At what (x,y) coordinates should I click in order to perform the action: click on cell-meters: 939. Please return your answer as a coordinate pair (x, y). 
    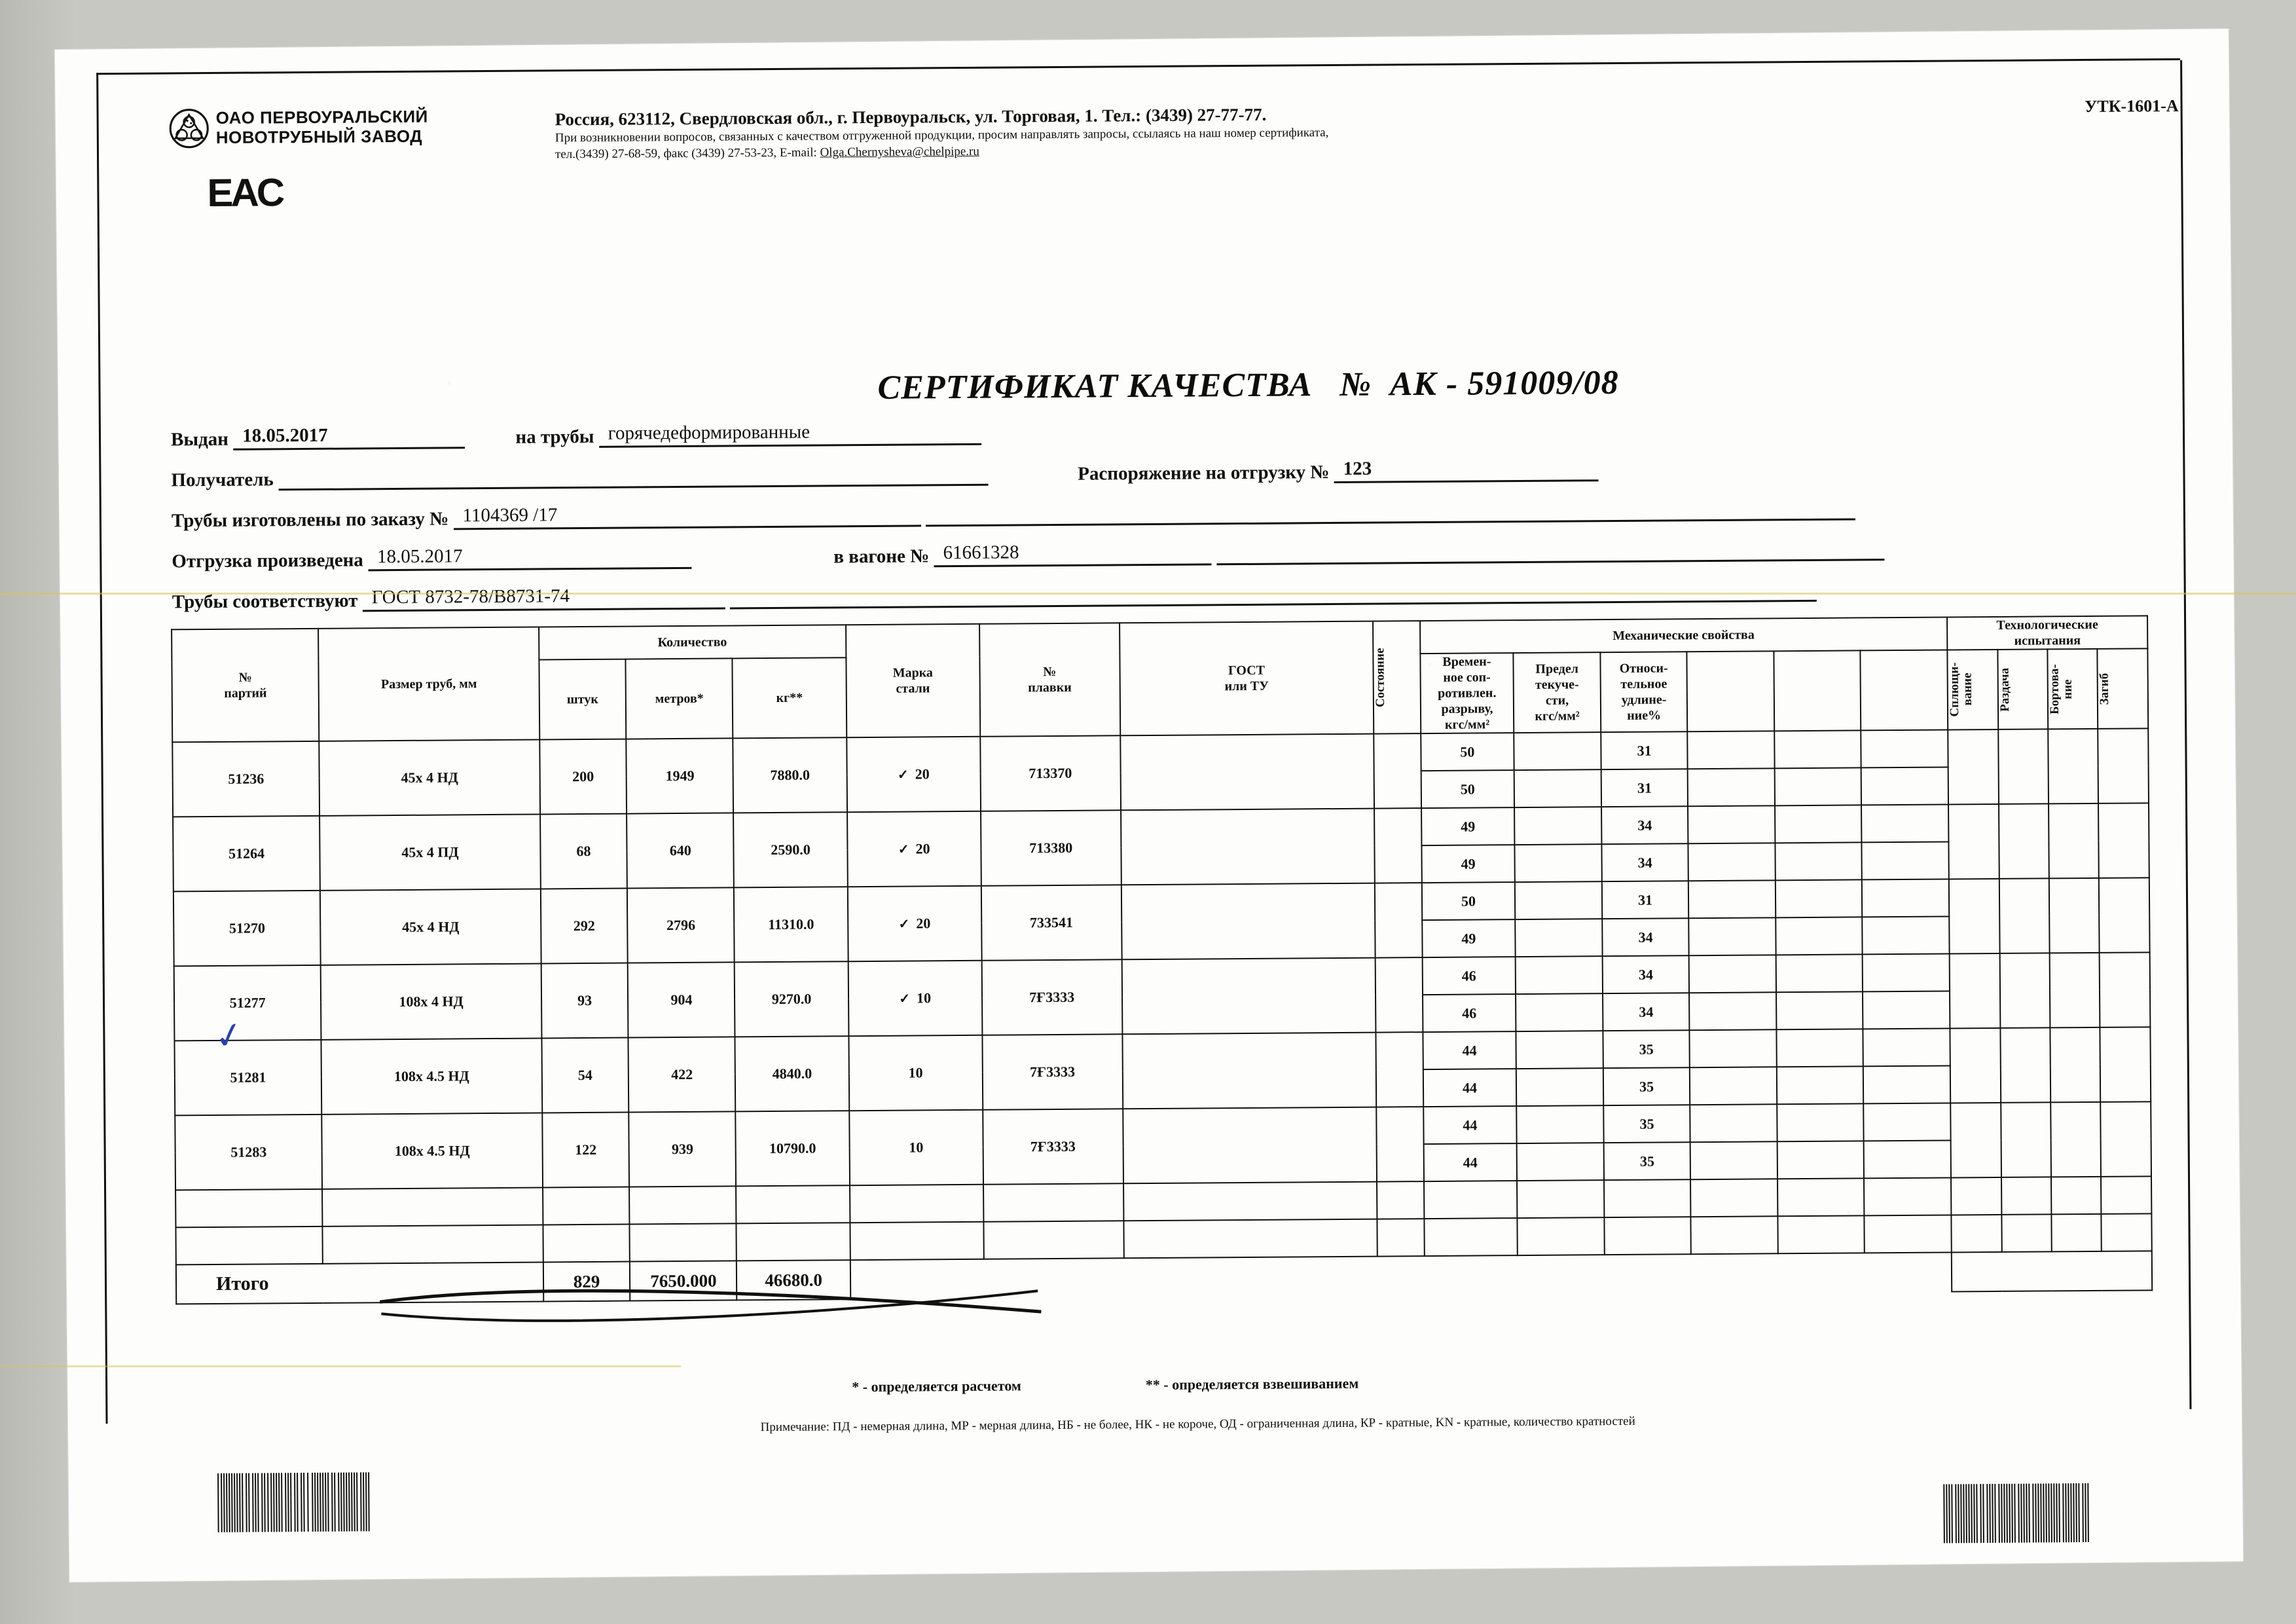
    Looking at the image, I should click on (683, 1149).